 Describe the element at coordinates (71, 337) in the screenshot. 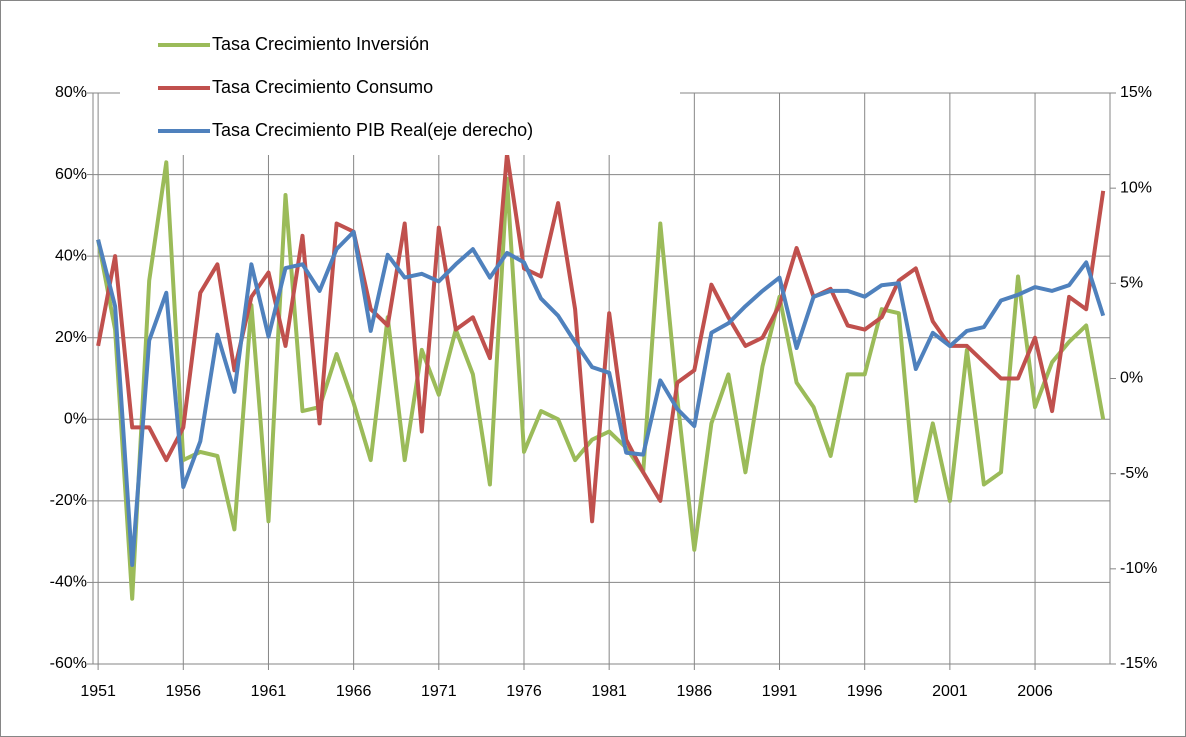

I see `y-tick-label: 20%` at that location.